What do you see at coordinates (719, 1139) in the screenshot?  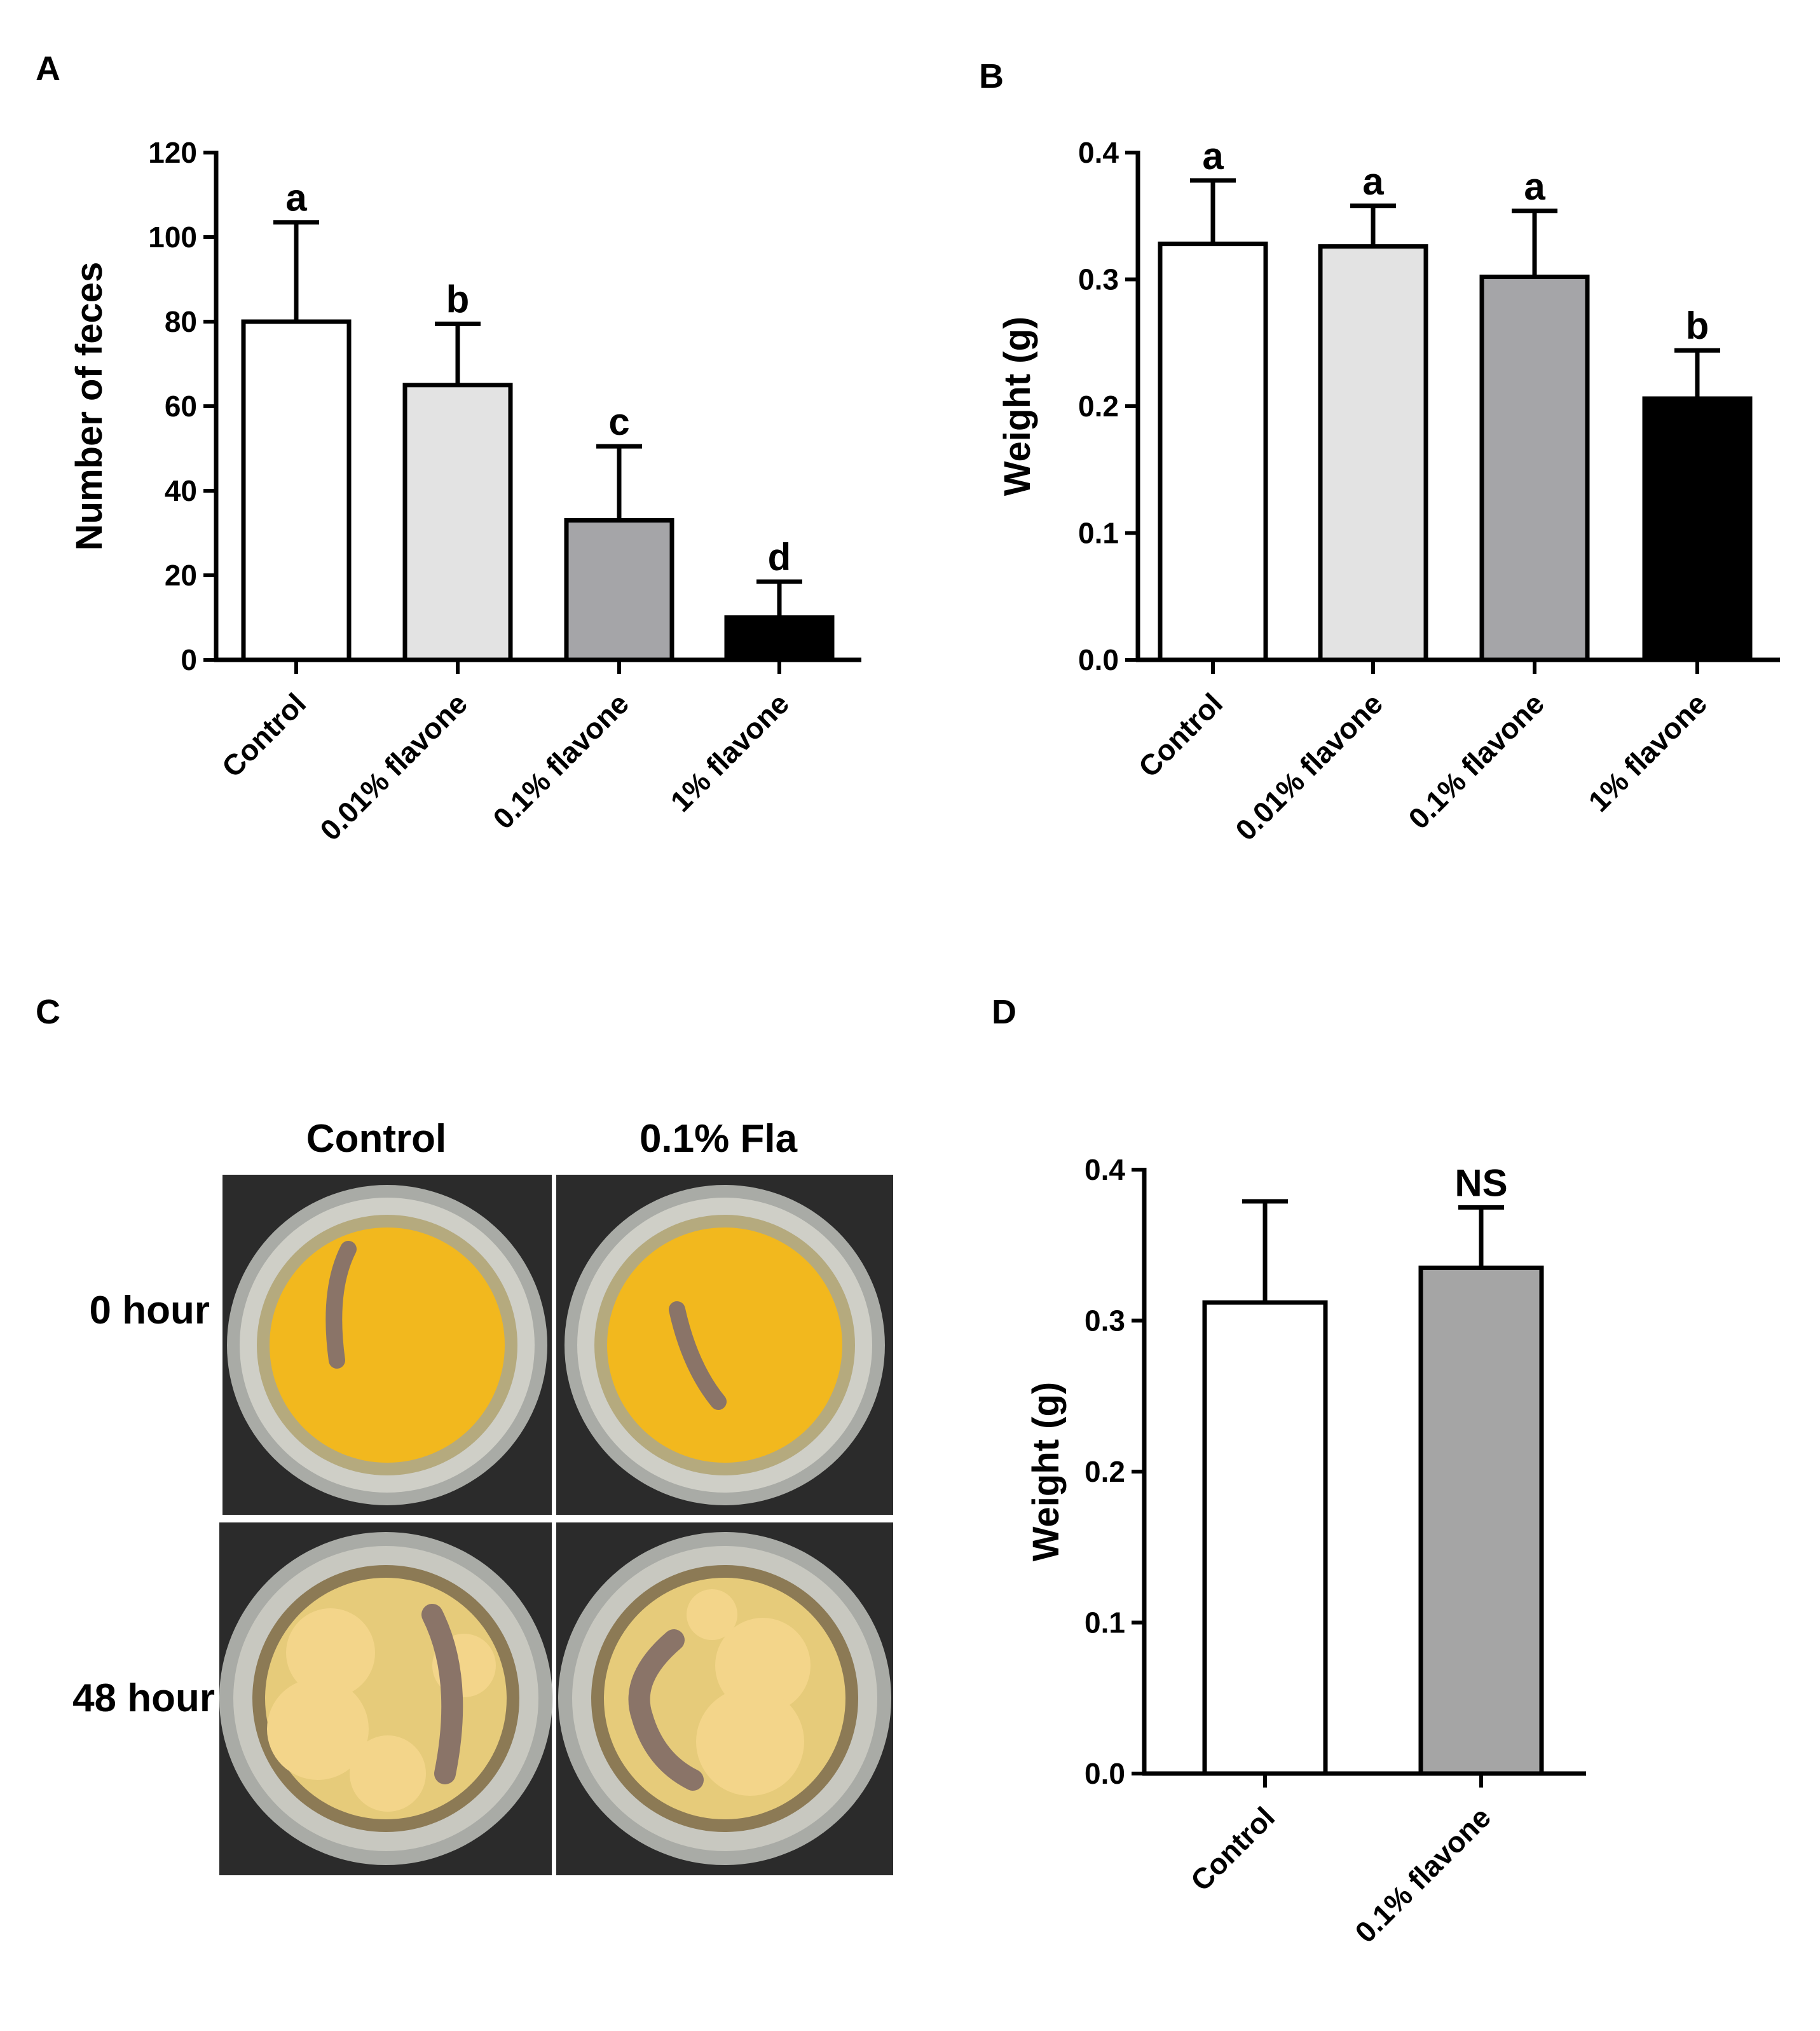 I see `column-label-fla: 0.1% Fla` at bounding box center [719, 1139].